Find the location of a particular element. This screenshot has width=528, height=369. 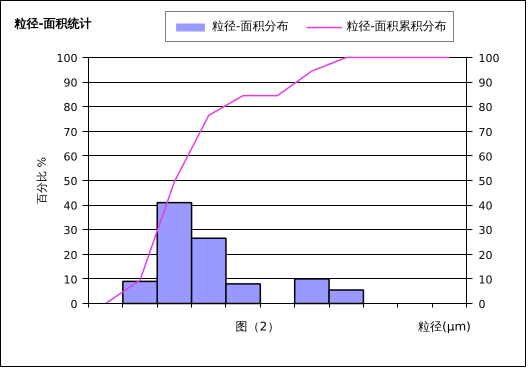

y-tick-label: 50 is located at coordinates (71, 181).